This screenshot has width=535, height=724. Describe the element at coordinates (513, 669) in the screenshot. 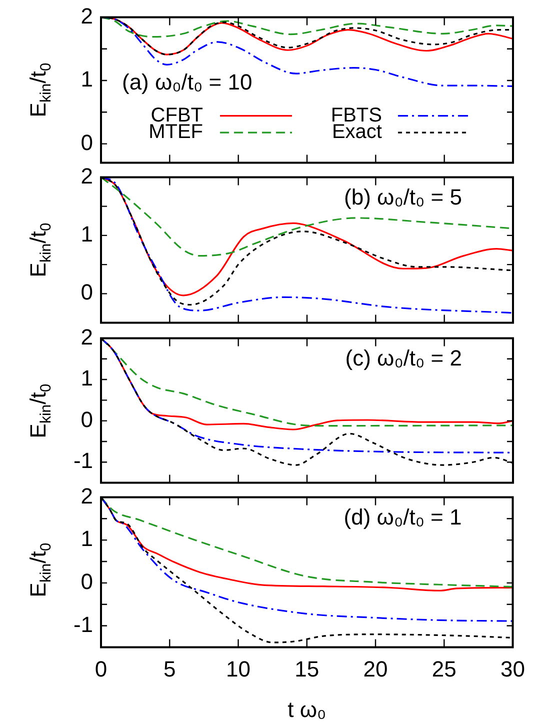

I see `x-tick-label: 30` at that location.